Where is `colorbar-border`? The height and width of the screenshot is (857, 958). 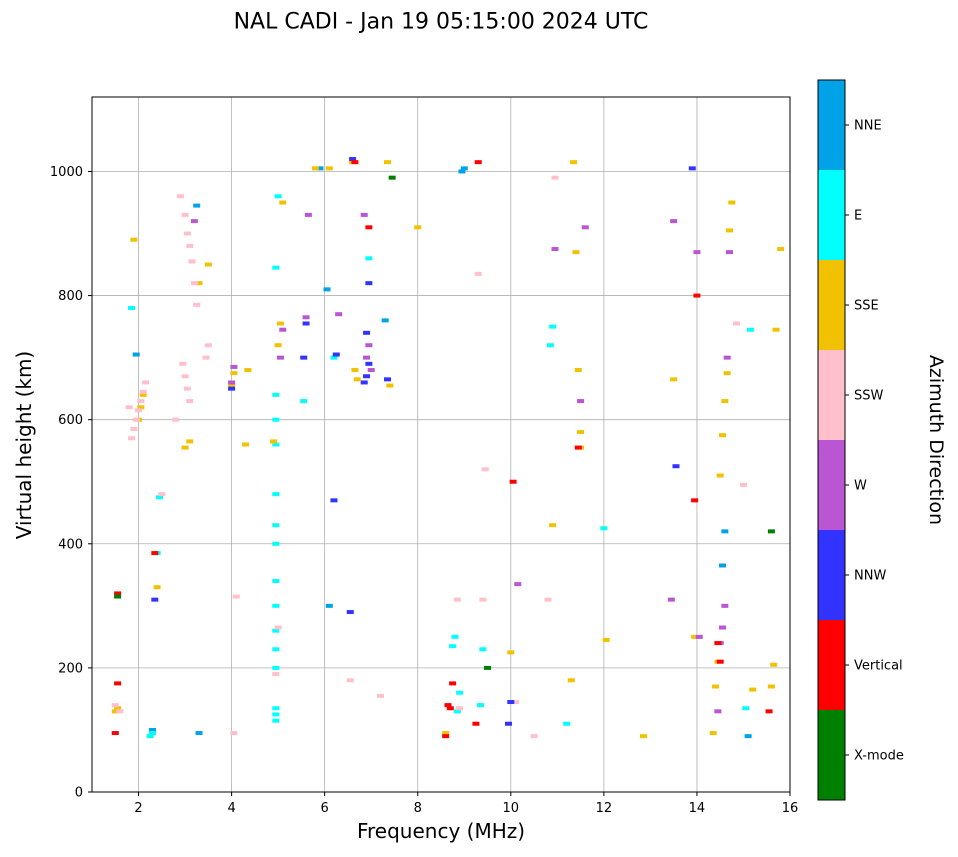
colorbar-border is located at coordinates (831, 440).